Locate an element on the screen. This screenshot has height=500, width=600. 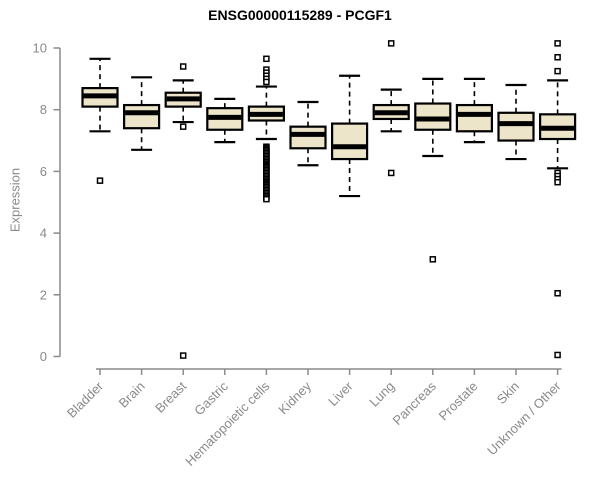
box-skin is located at coordinates (516, 122).